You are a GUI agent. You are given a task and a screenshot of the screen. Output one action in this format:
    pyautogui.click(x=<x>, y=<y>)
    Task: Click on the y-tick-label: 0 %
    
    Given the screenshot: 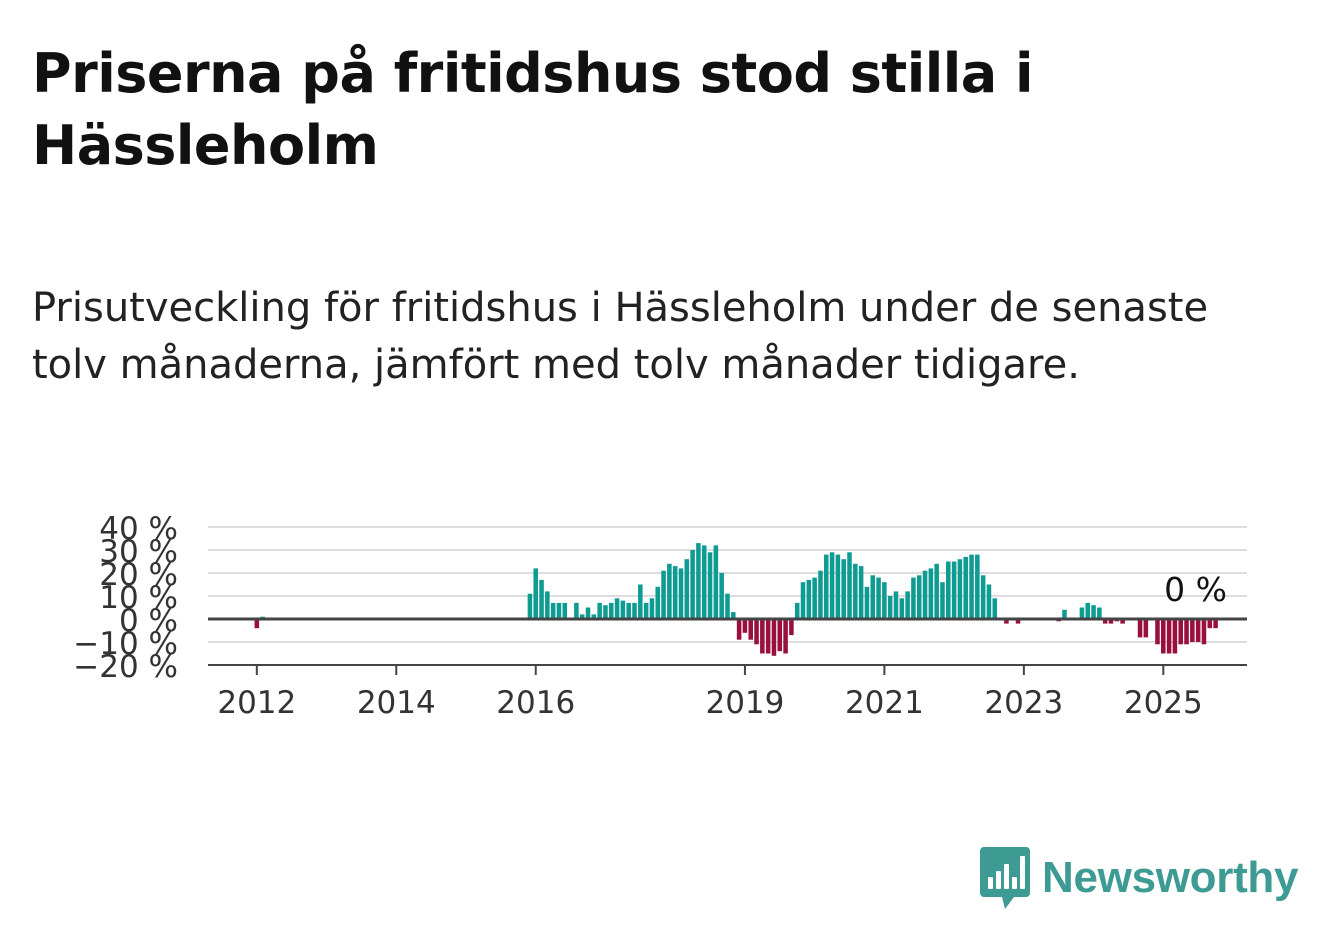 What is the action you would take?
    pyautogui.click(x=148, y=621)
    